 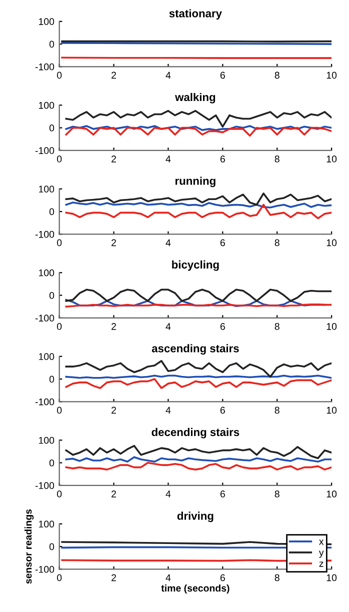 What do you see at coordinates (321, 542) in the screenshot?
I see `legend-label: x` at bounding box center [321, 542].